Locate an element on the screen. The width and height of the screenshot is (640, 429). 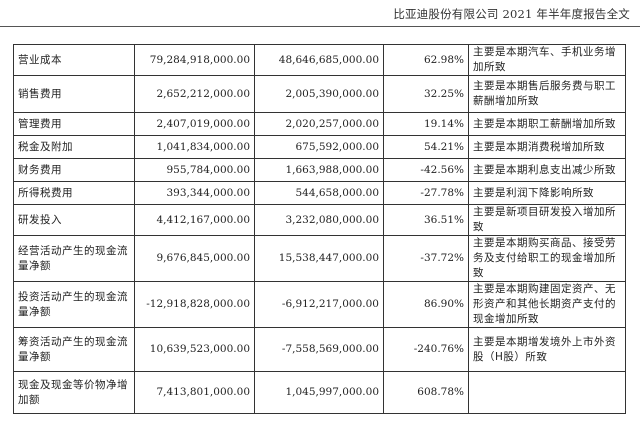
cut-off-text-line is located at coordinates (99, 426).